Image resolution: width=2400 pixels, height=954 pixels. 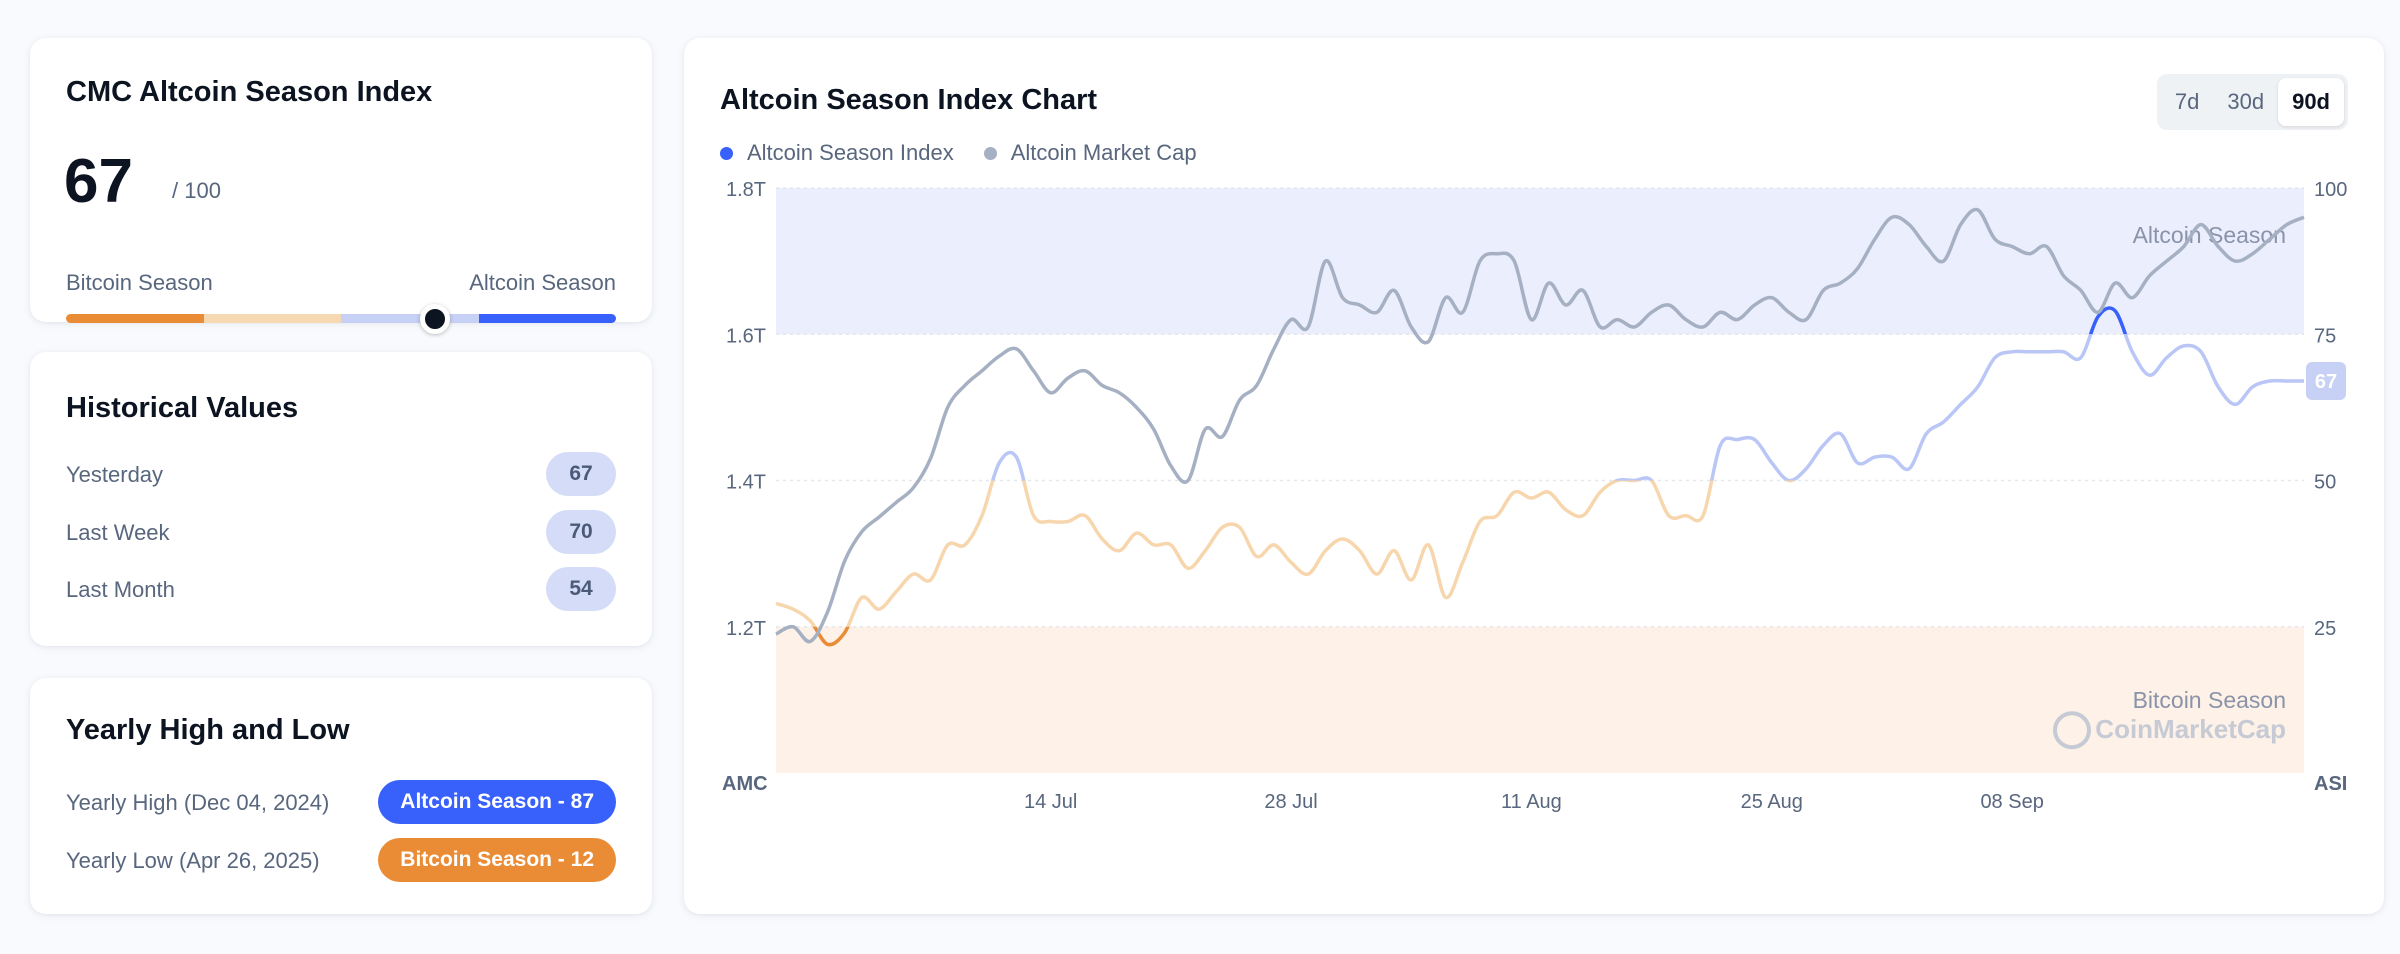 I want to click on gauge-segment-altcoin, so click(x=547, y=318).